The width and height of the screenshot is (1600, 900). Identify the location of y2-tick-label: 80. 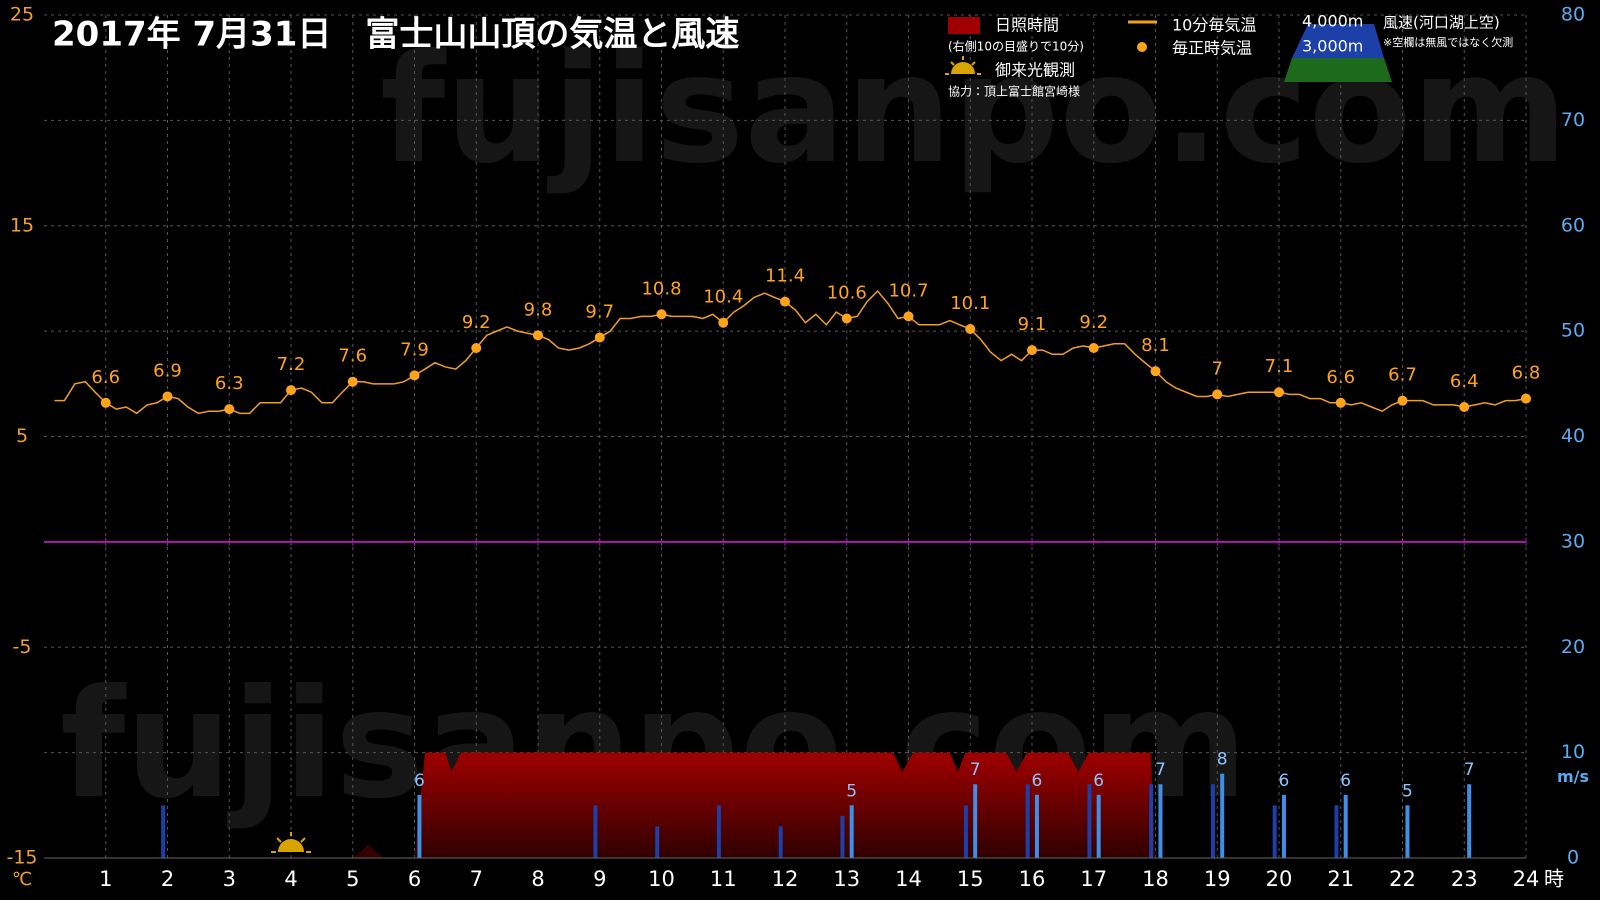
(1573, 15).